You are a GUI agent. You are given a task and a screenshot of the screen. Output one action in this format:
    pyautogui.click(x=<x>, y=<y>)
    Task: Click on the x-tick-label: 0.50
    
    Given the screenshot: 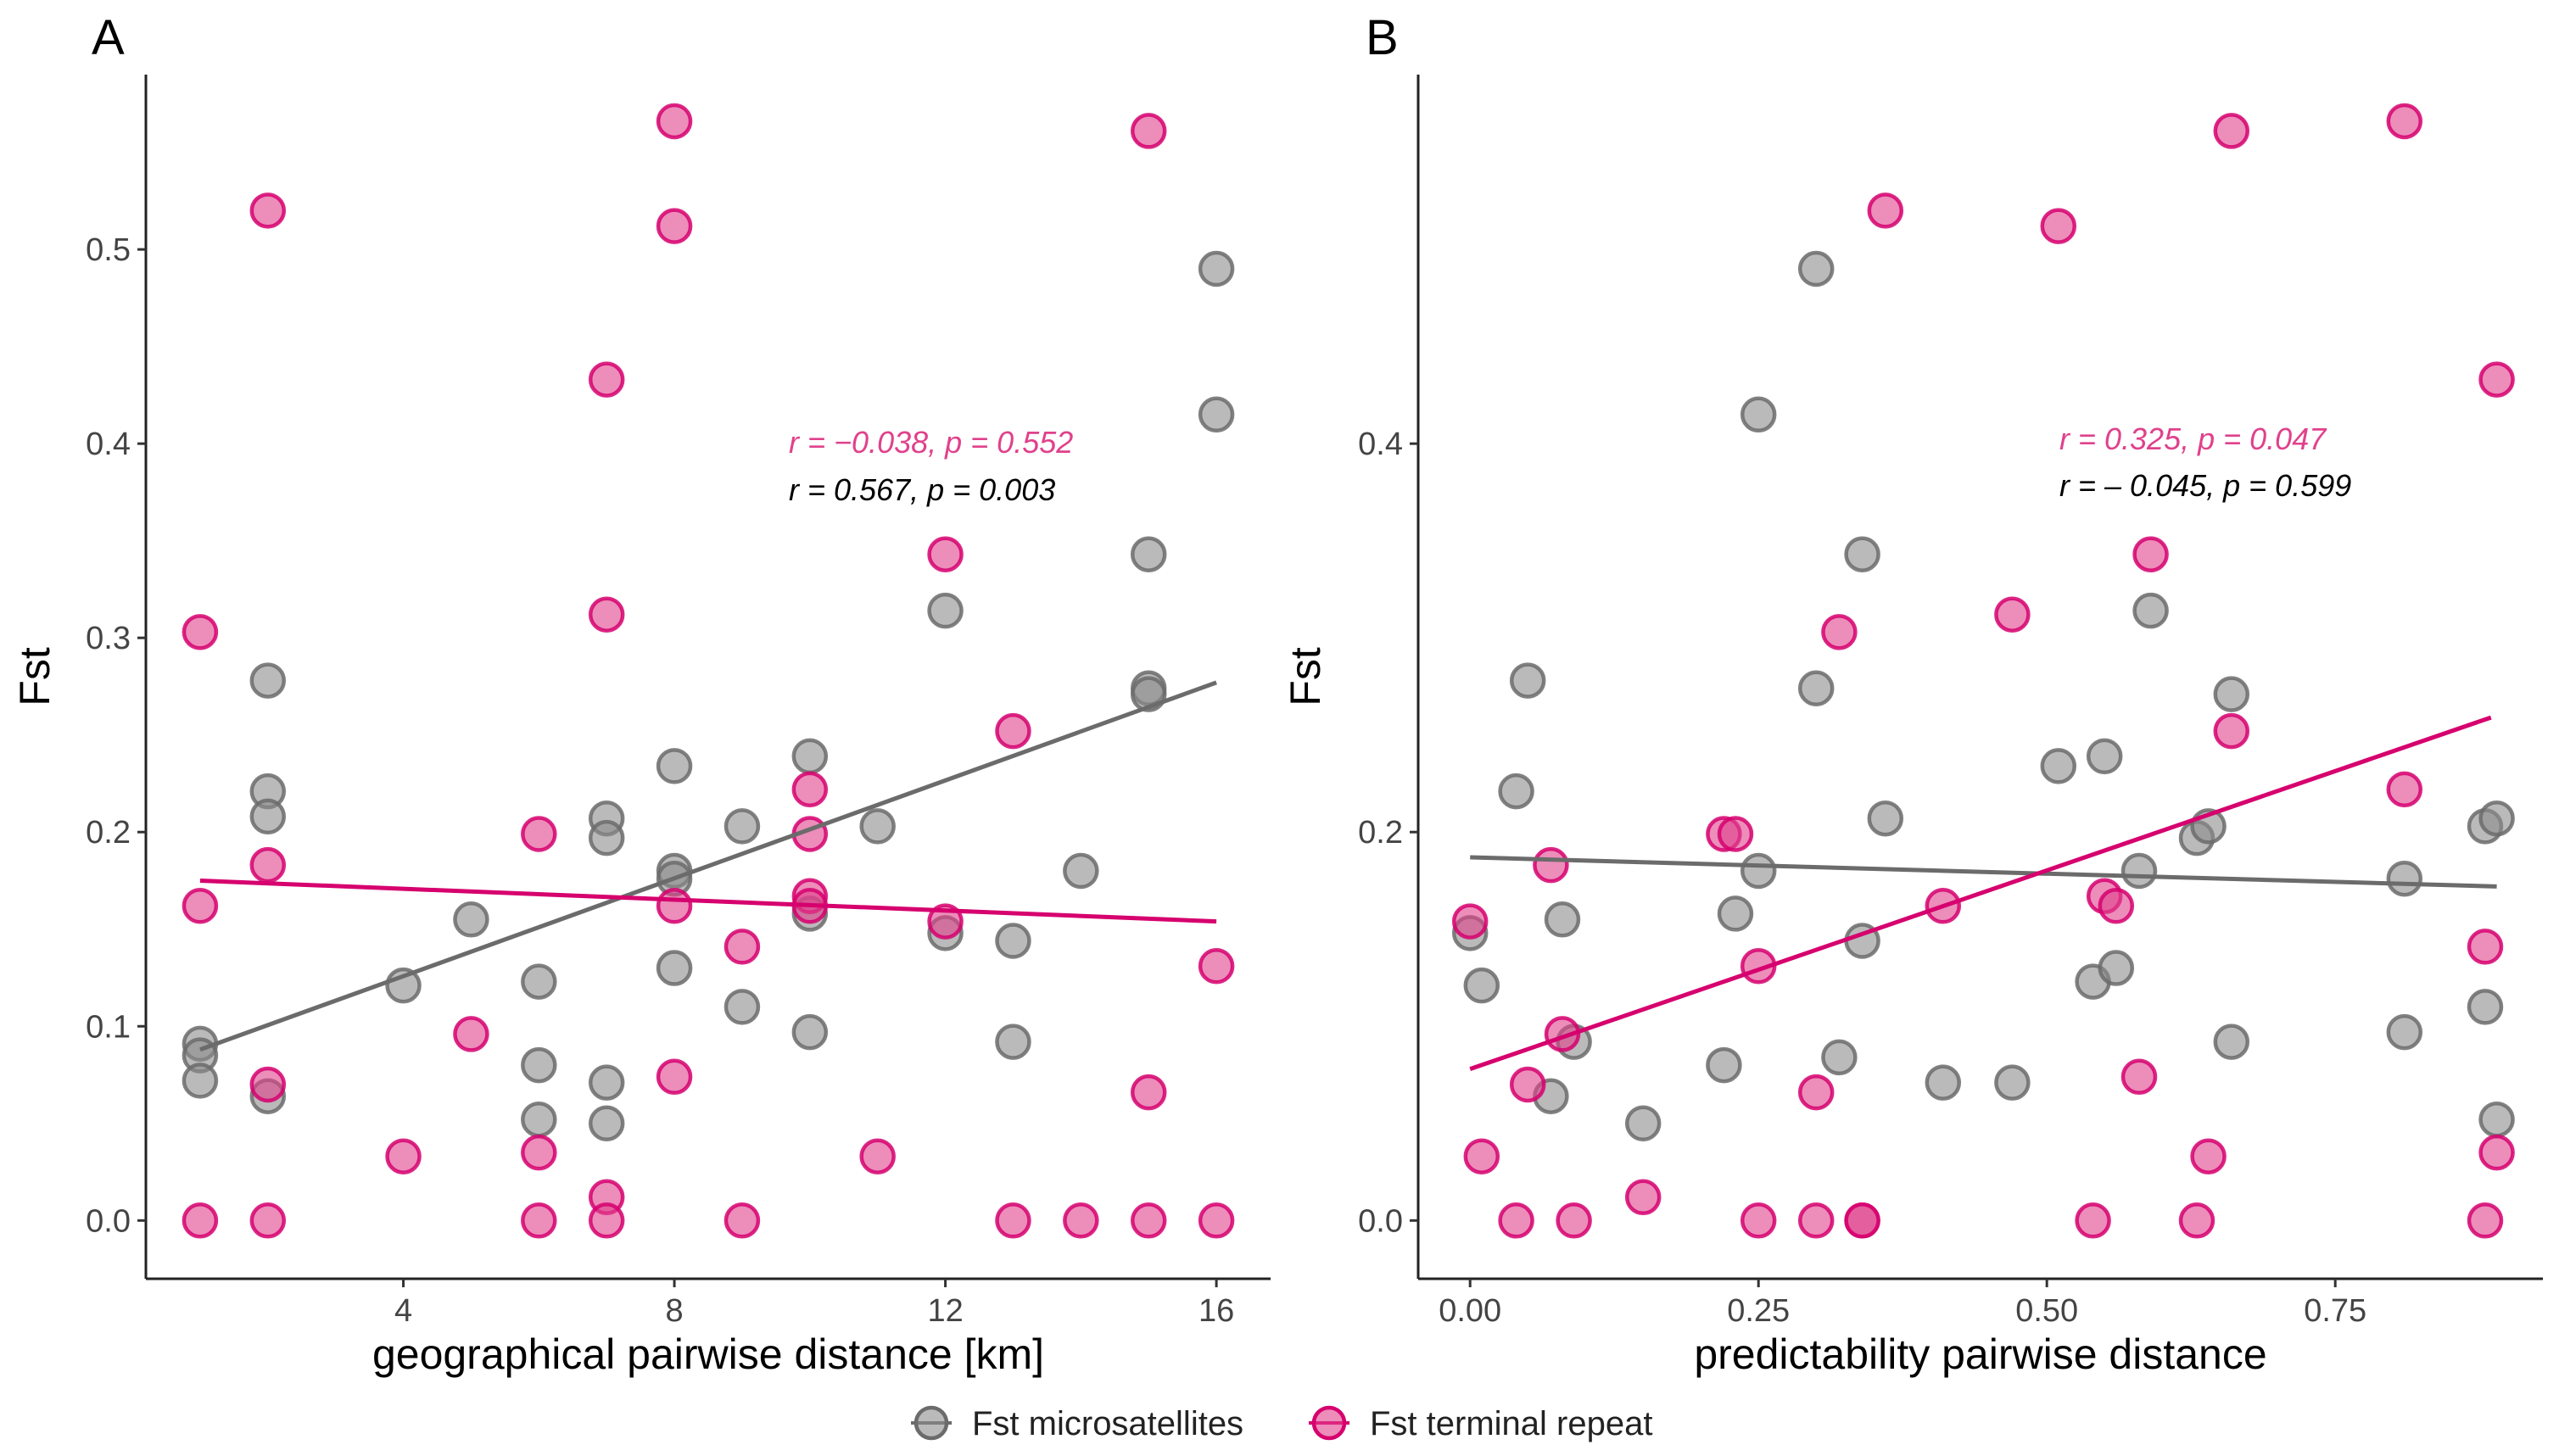 What is the action you would take?
    pyautogui.click(x=2046, y=1311)
    